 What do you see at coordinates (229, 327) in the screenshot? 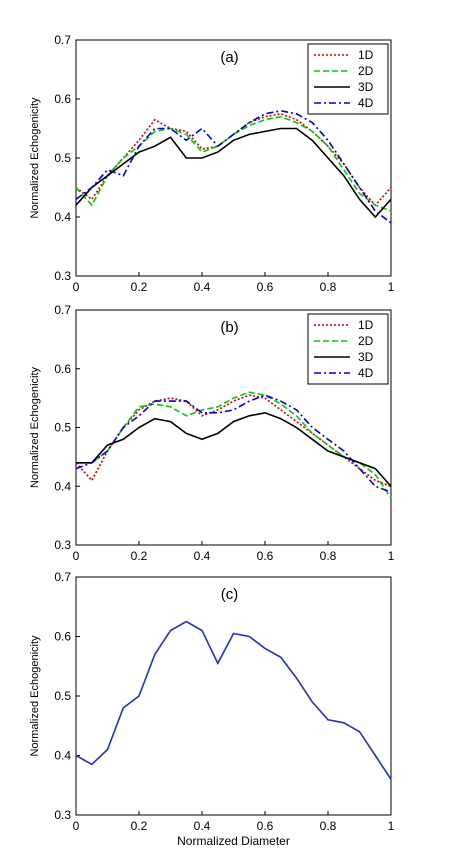
I see `panel-label: (b)` at bounding box center [229, 327].